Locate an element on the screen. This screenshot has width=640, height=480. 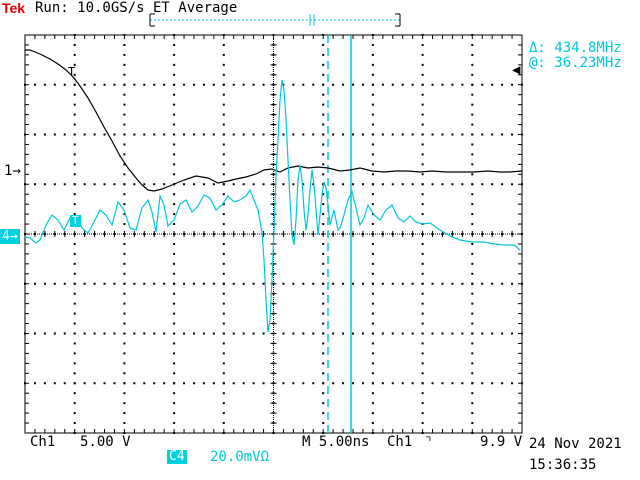
arrow-left-icon: ◀ is located at coordinates (516, 70).